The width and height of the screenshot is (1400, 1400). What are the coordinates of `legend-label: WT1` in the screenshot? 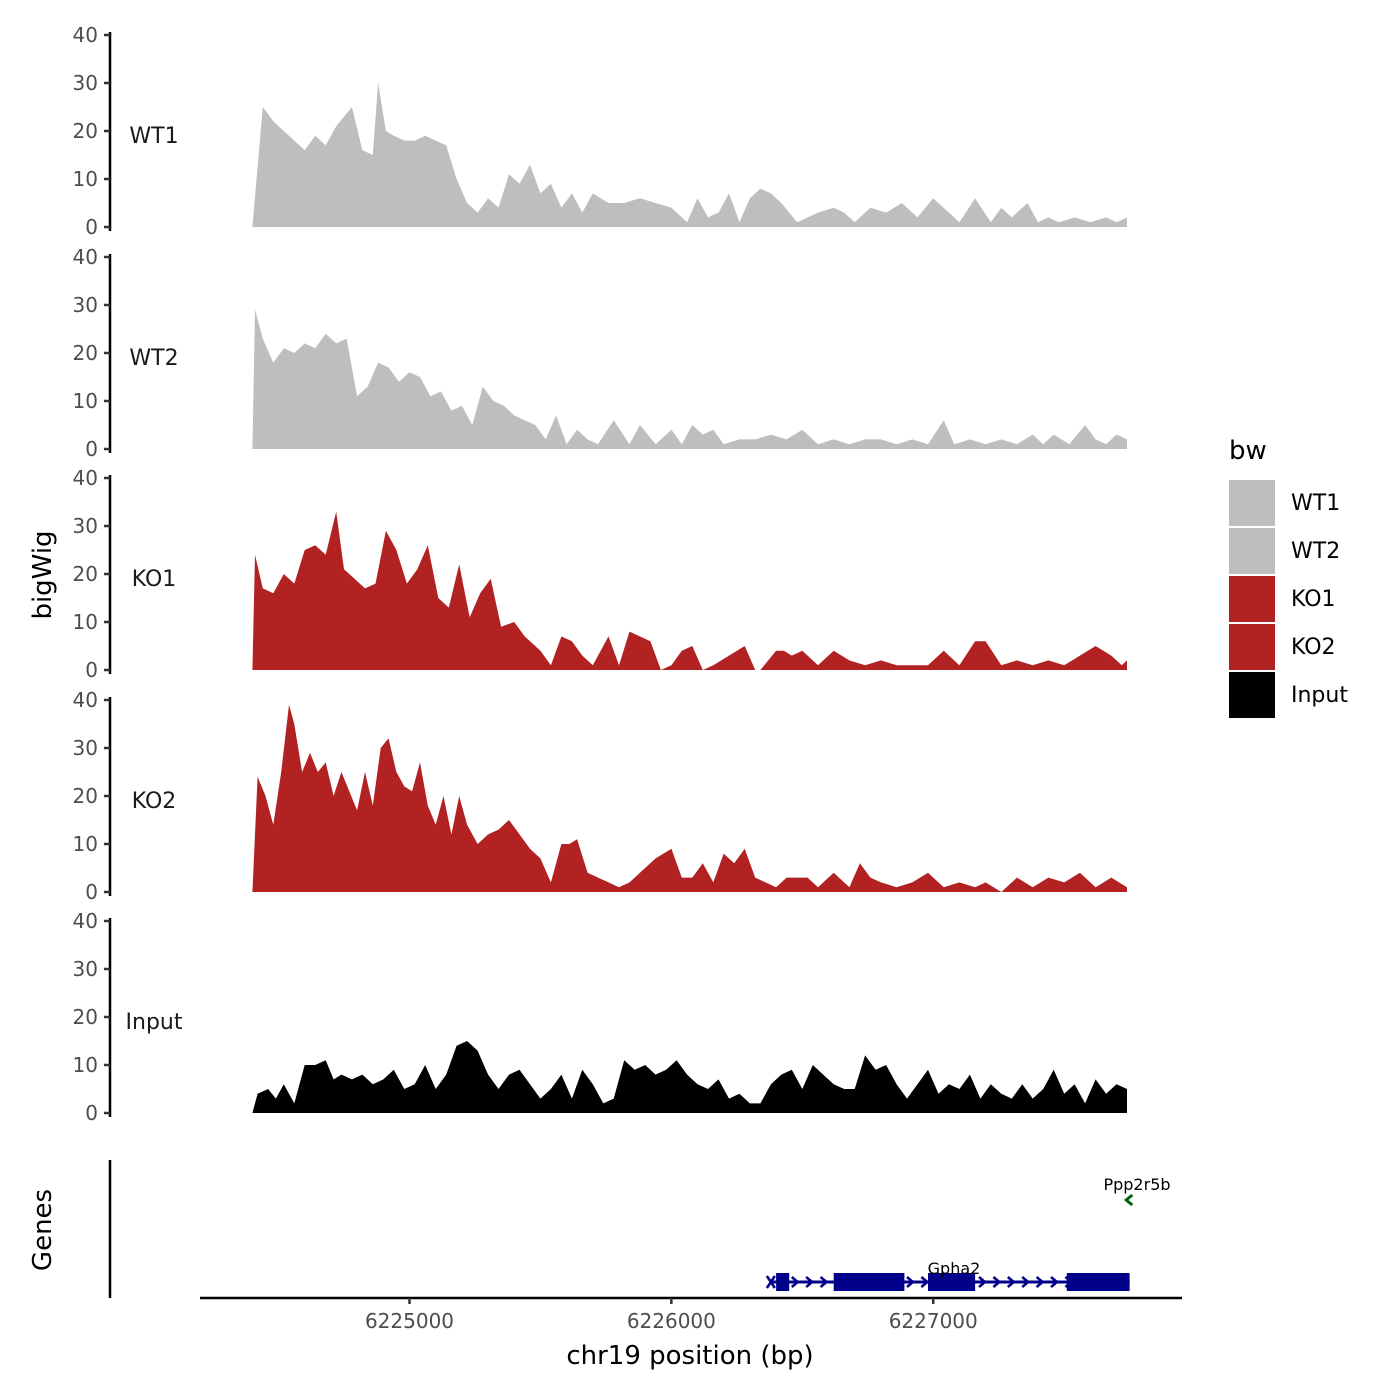 It's located at (1315, 503).